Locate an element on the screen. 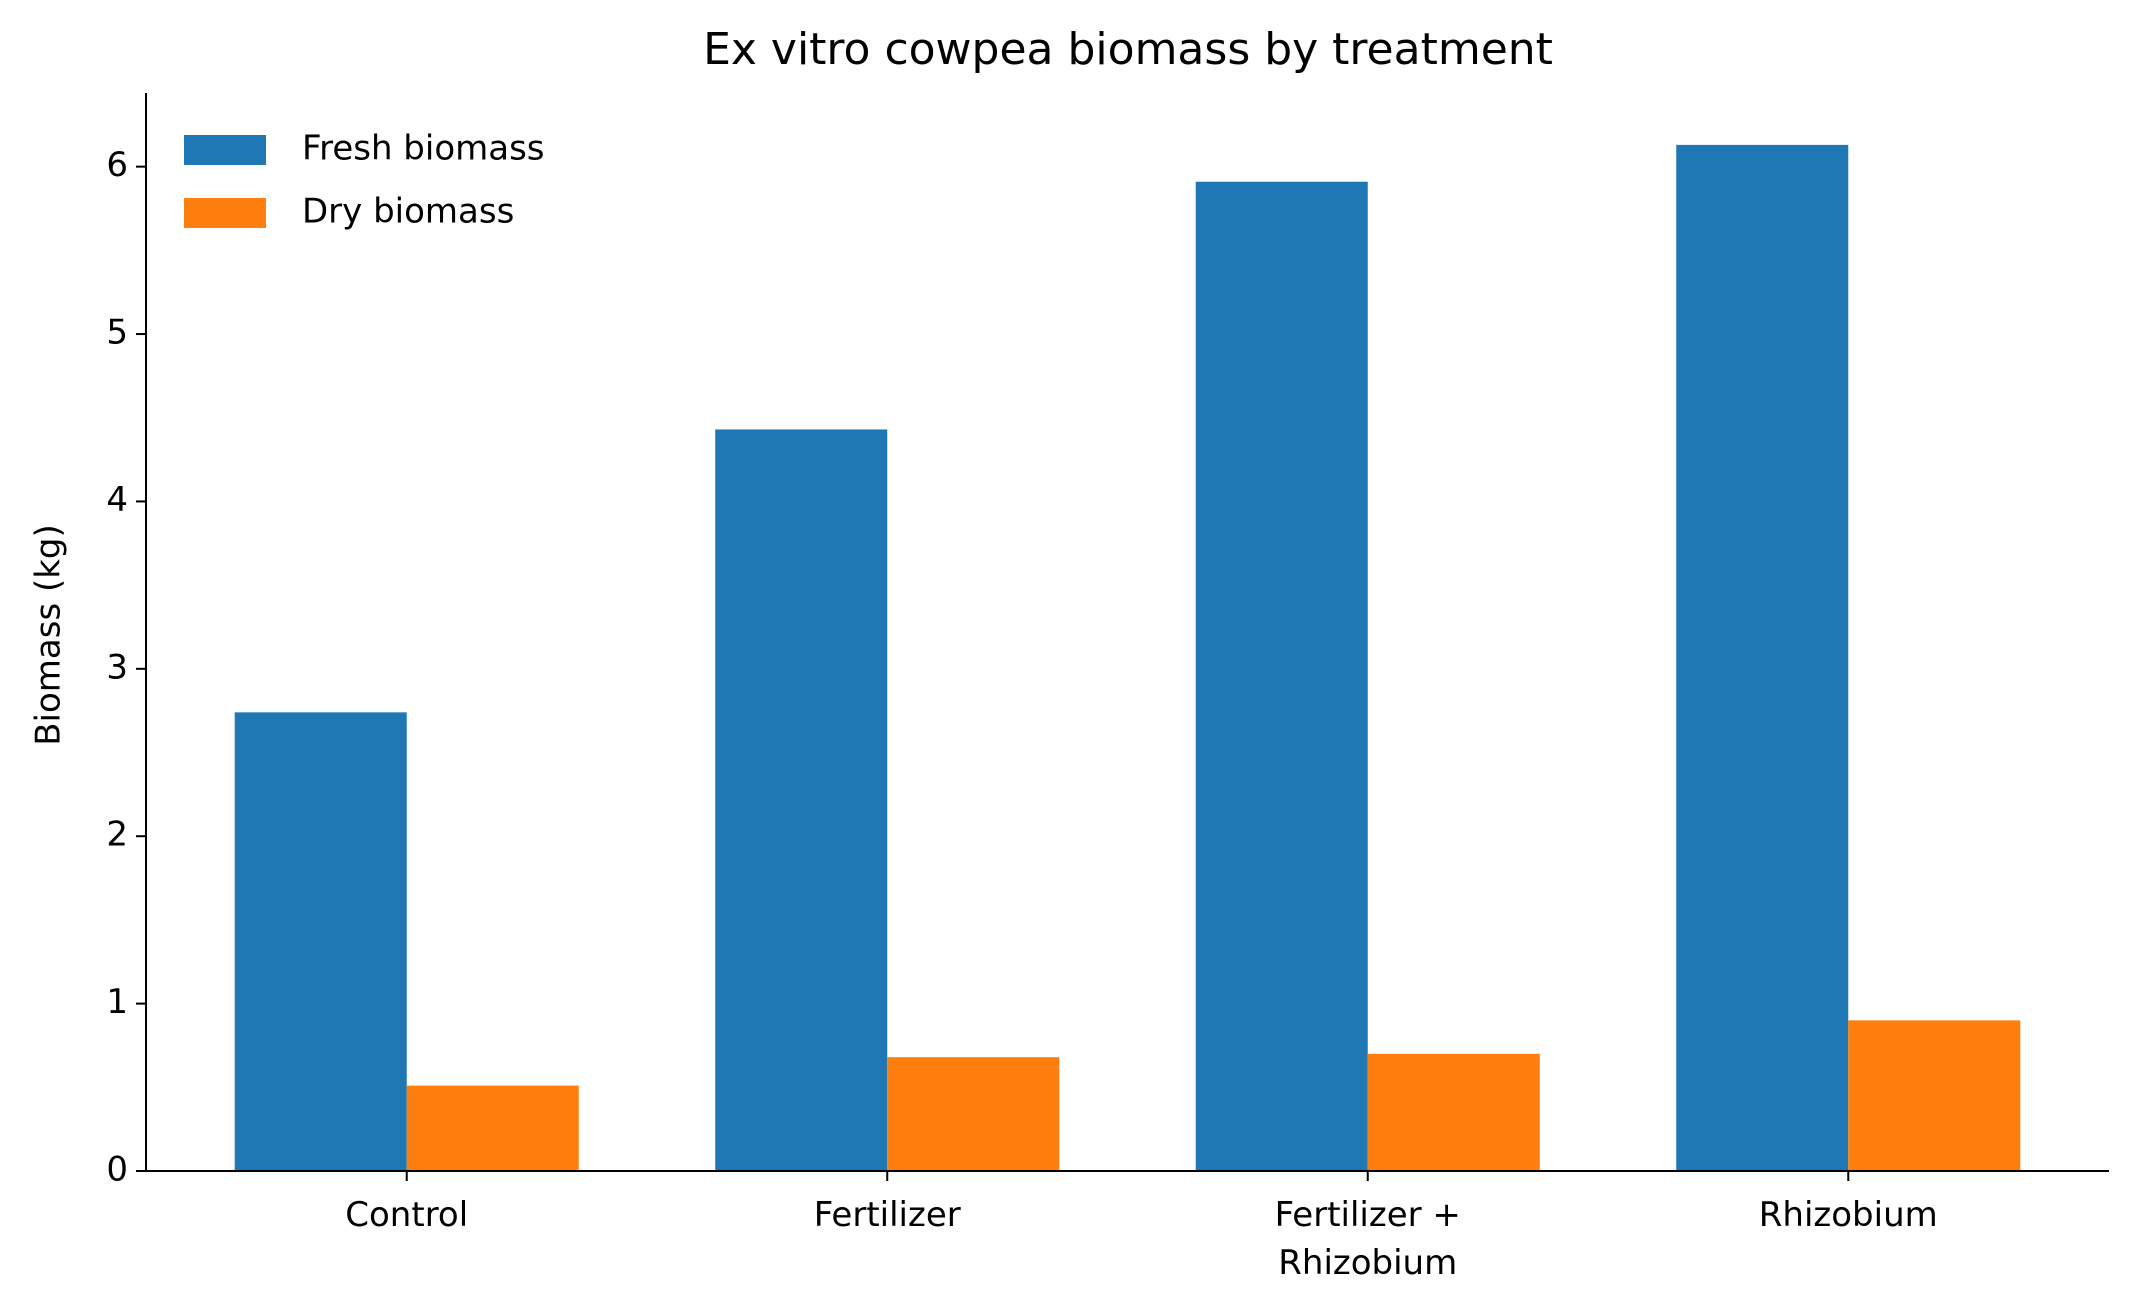 This screenshot has height=1316, width=2130. y-tick-label: 1 is located at coordinates (117, 1002).